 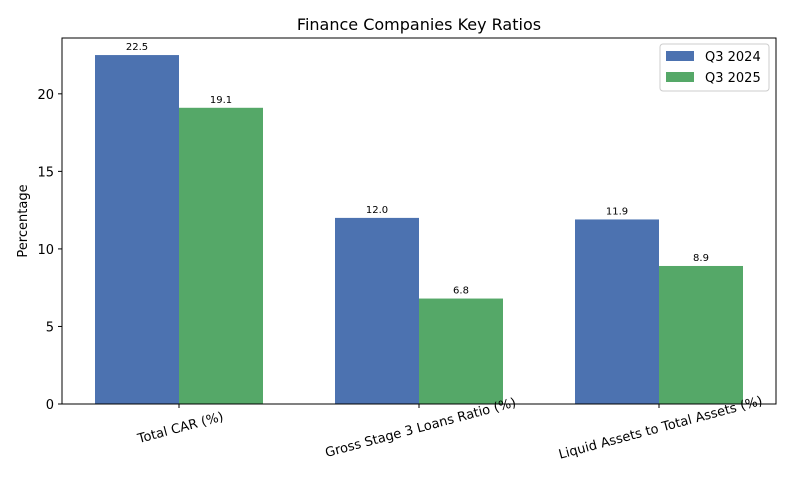 I want to click on chart-title: Finance Companies Key Ratios, so click(x=419, y=24).